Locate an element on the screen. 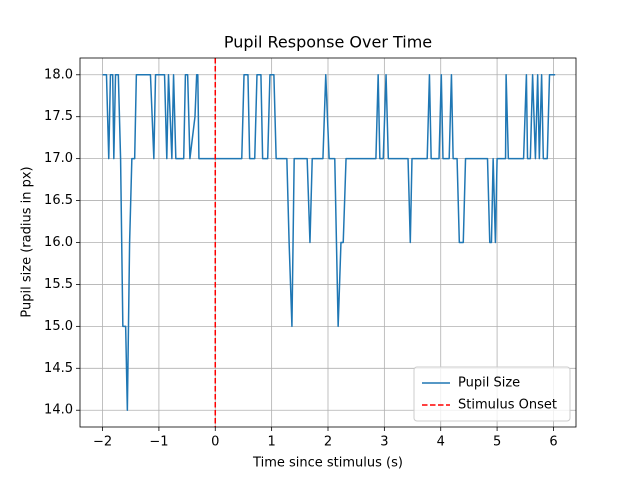 This screenshot has width=640, height=480. legend-label: Pupil Size is located at coordinates (489, 383).